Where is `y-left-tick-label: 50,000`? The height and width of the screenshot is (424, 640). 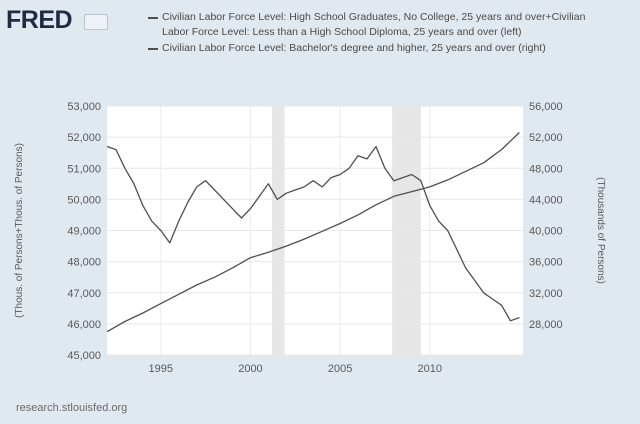
y-left-tick-label: 50,000 is located at coordinates (84, 200).